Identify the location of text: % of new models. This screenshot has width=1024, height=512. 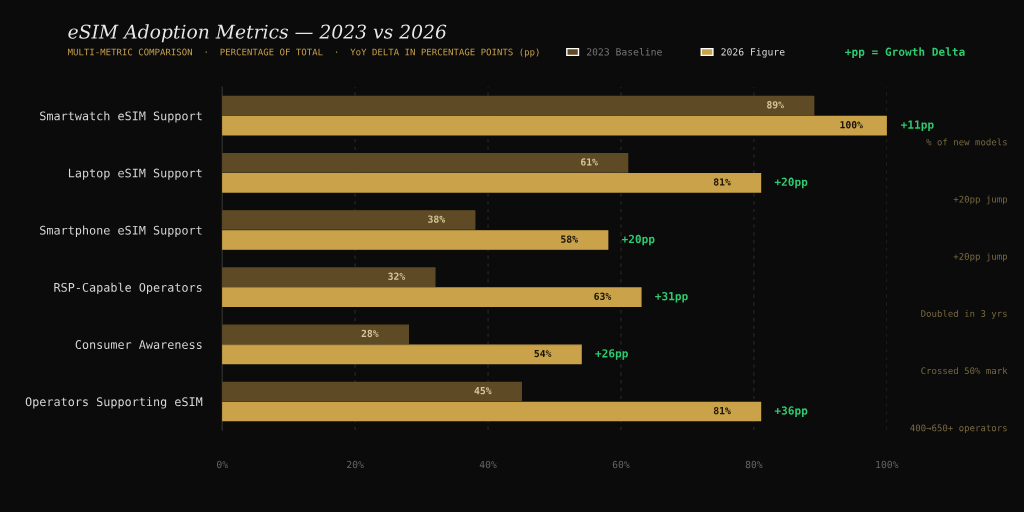
(966, 142).